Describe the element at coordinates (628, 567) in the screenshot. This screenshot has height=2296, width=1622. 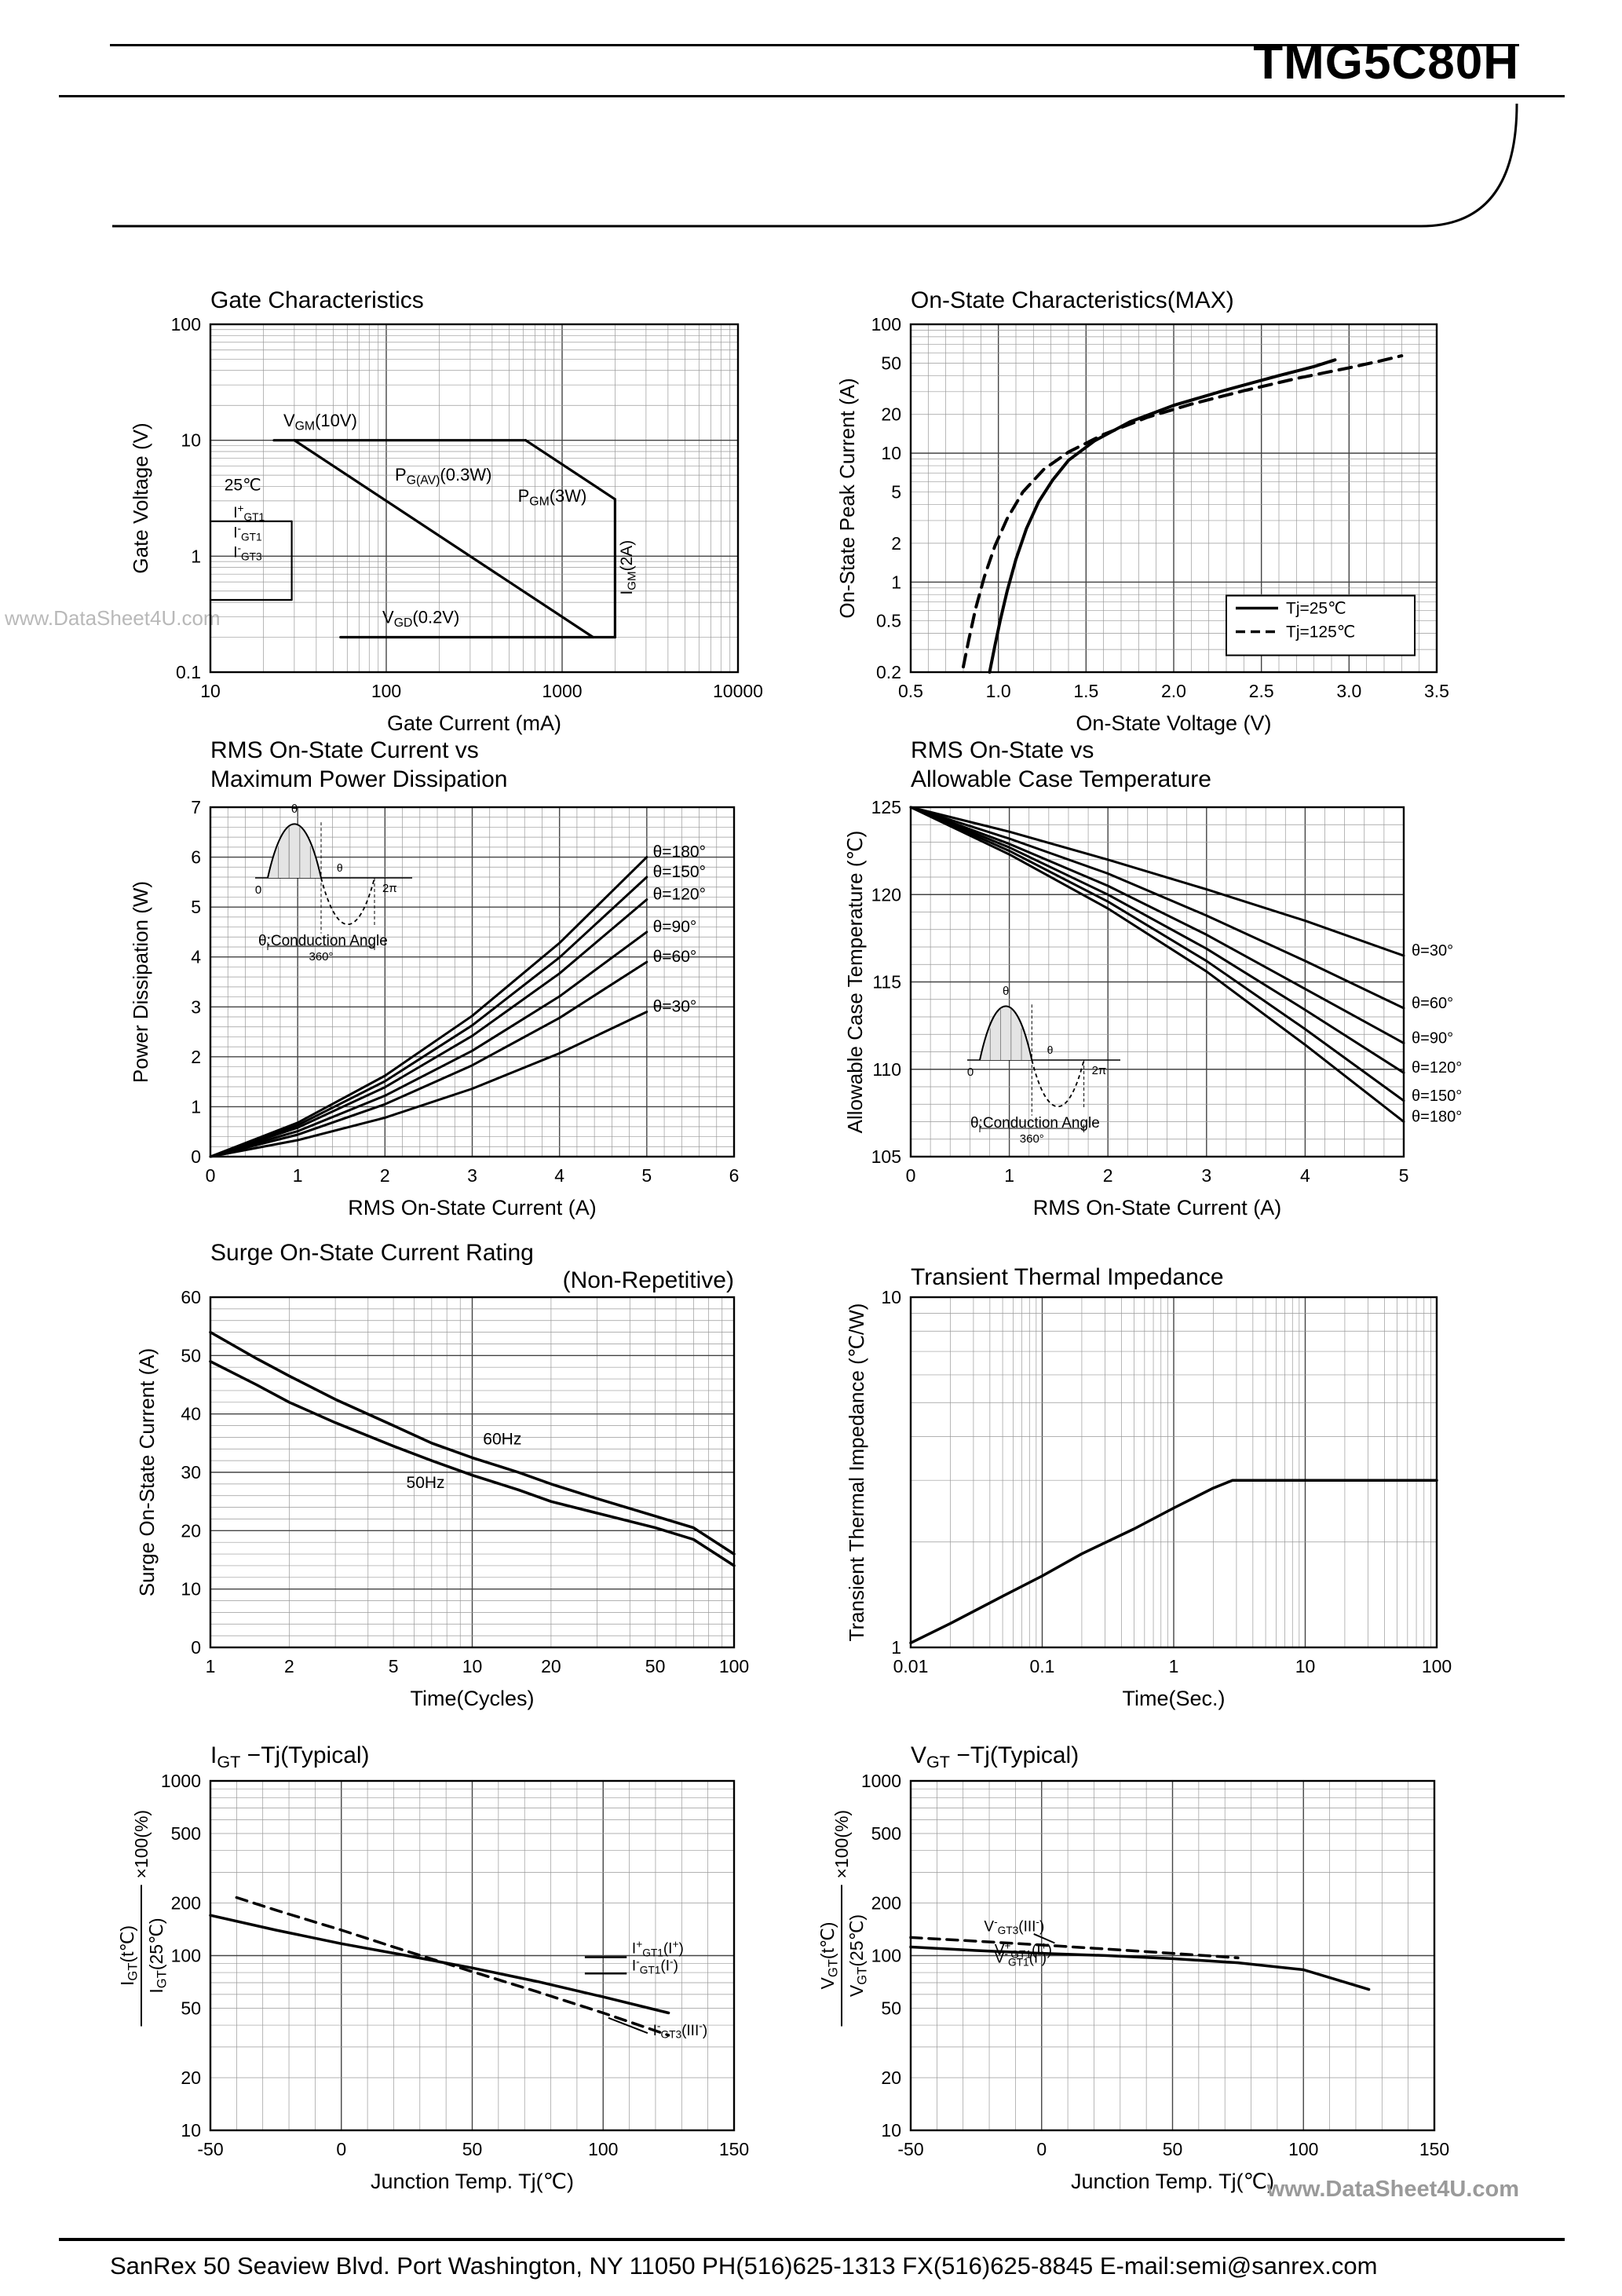
I see `svg-text: IGM(2A)` at that location.